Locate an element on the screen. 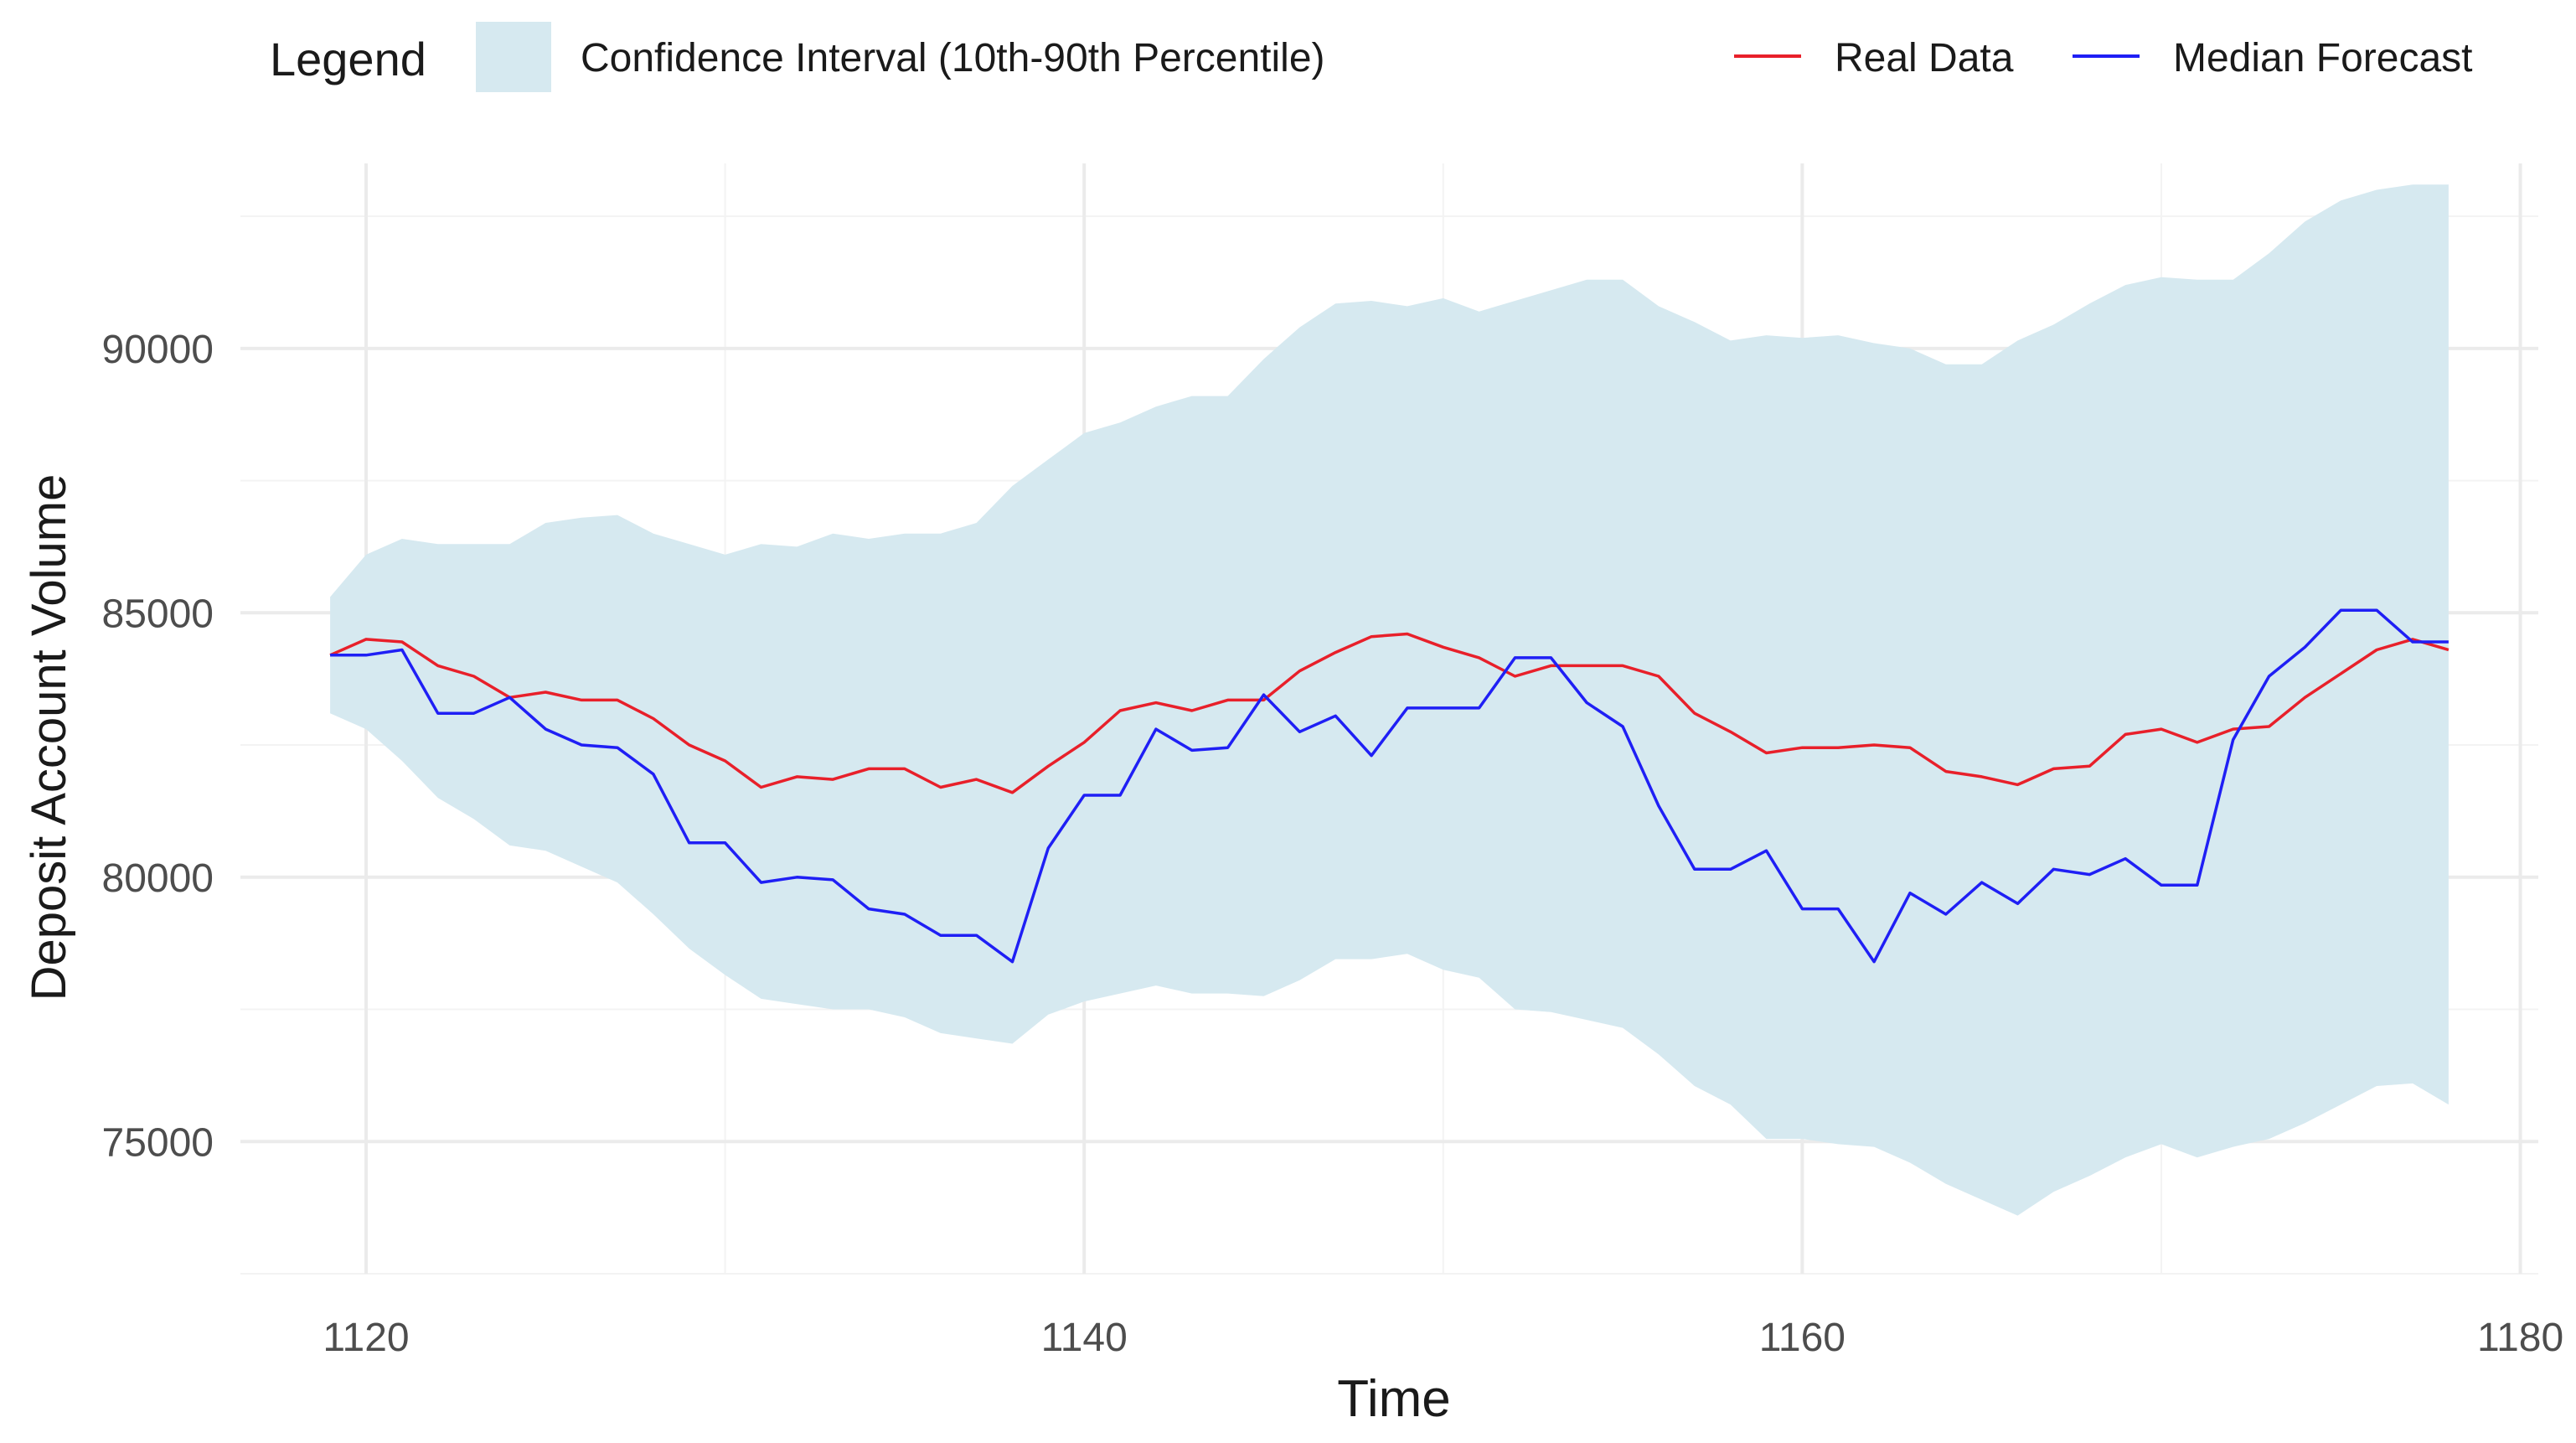  x-tick-label: 1120 is located at coordinates (366, 1338).